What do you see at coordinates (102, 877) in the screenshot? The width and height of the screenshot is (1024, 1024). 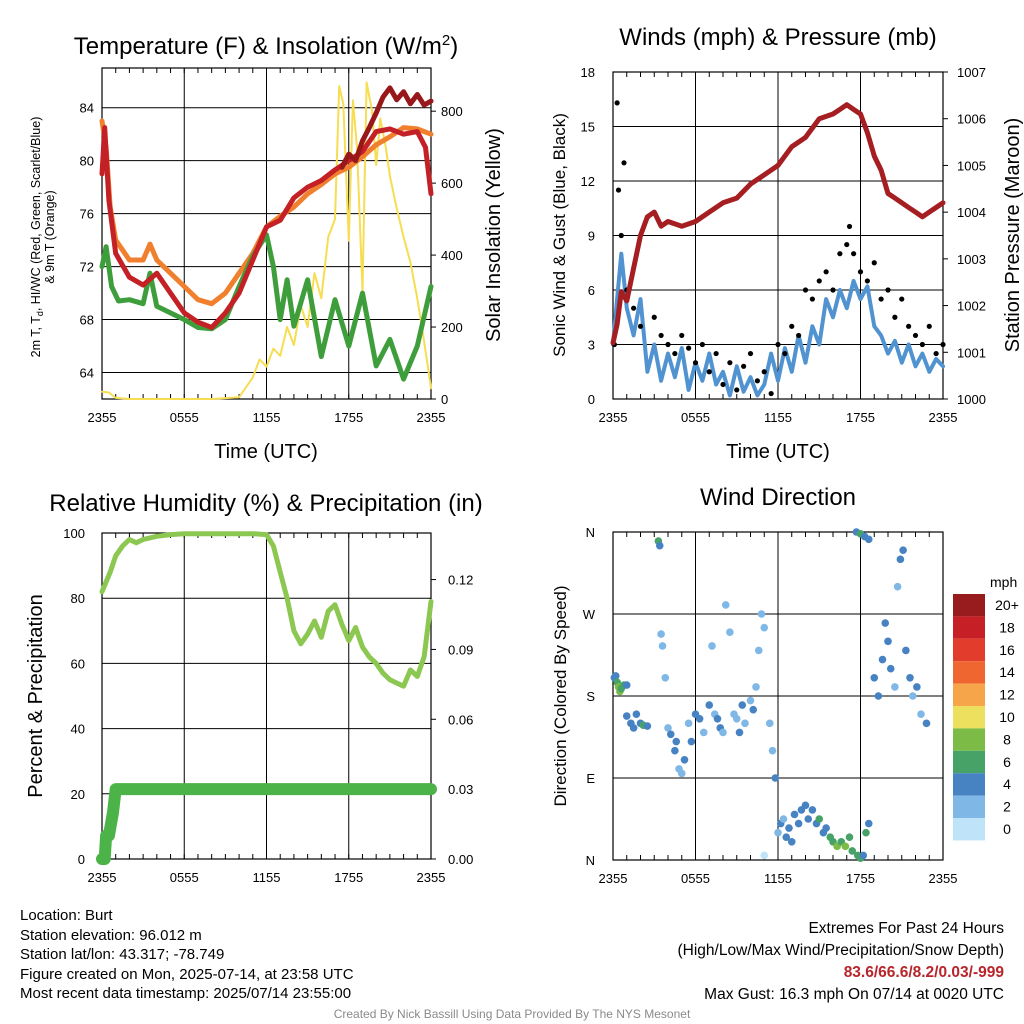 I see `rh-xtick-label: 2355` at bounding box center [102, 877].